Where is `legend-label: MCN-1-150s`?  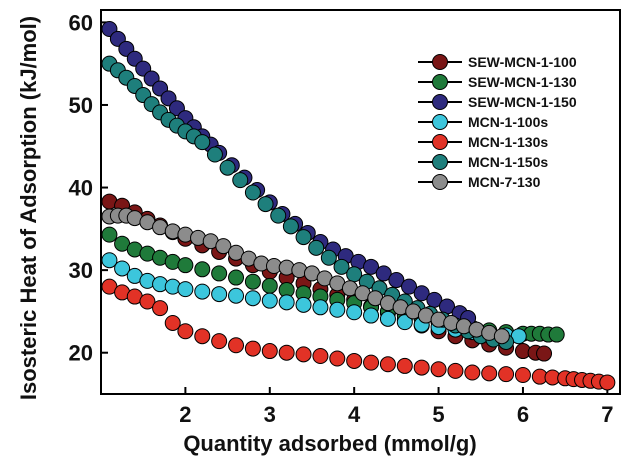 legend-label: MCN-1-150s is located at coordinates (508, 162).